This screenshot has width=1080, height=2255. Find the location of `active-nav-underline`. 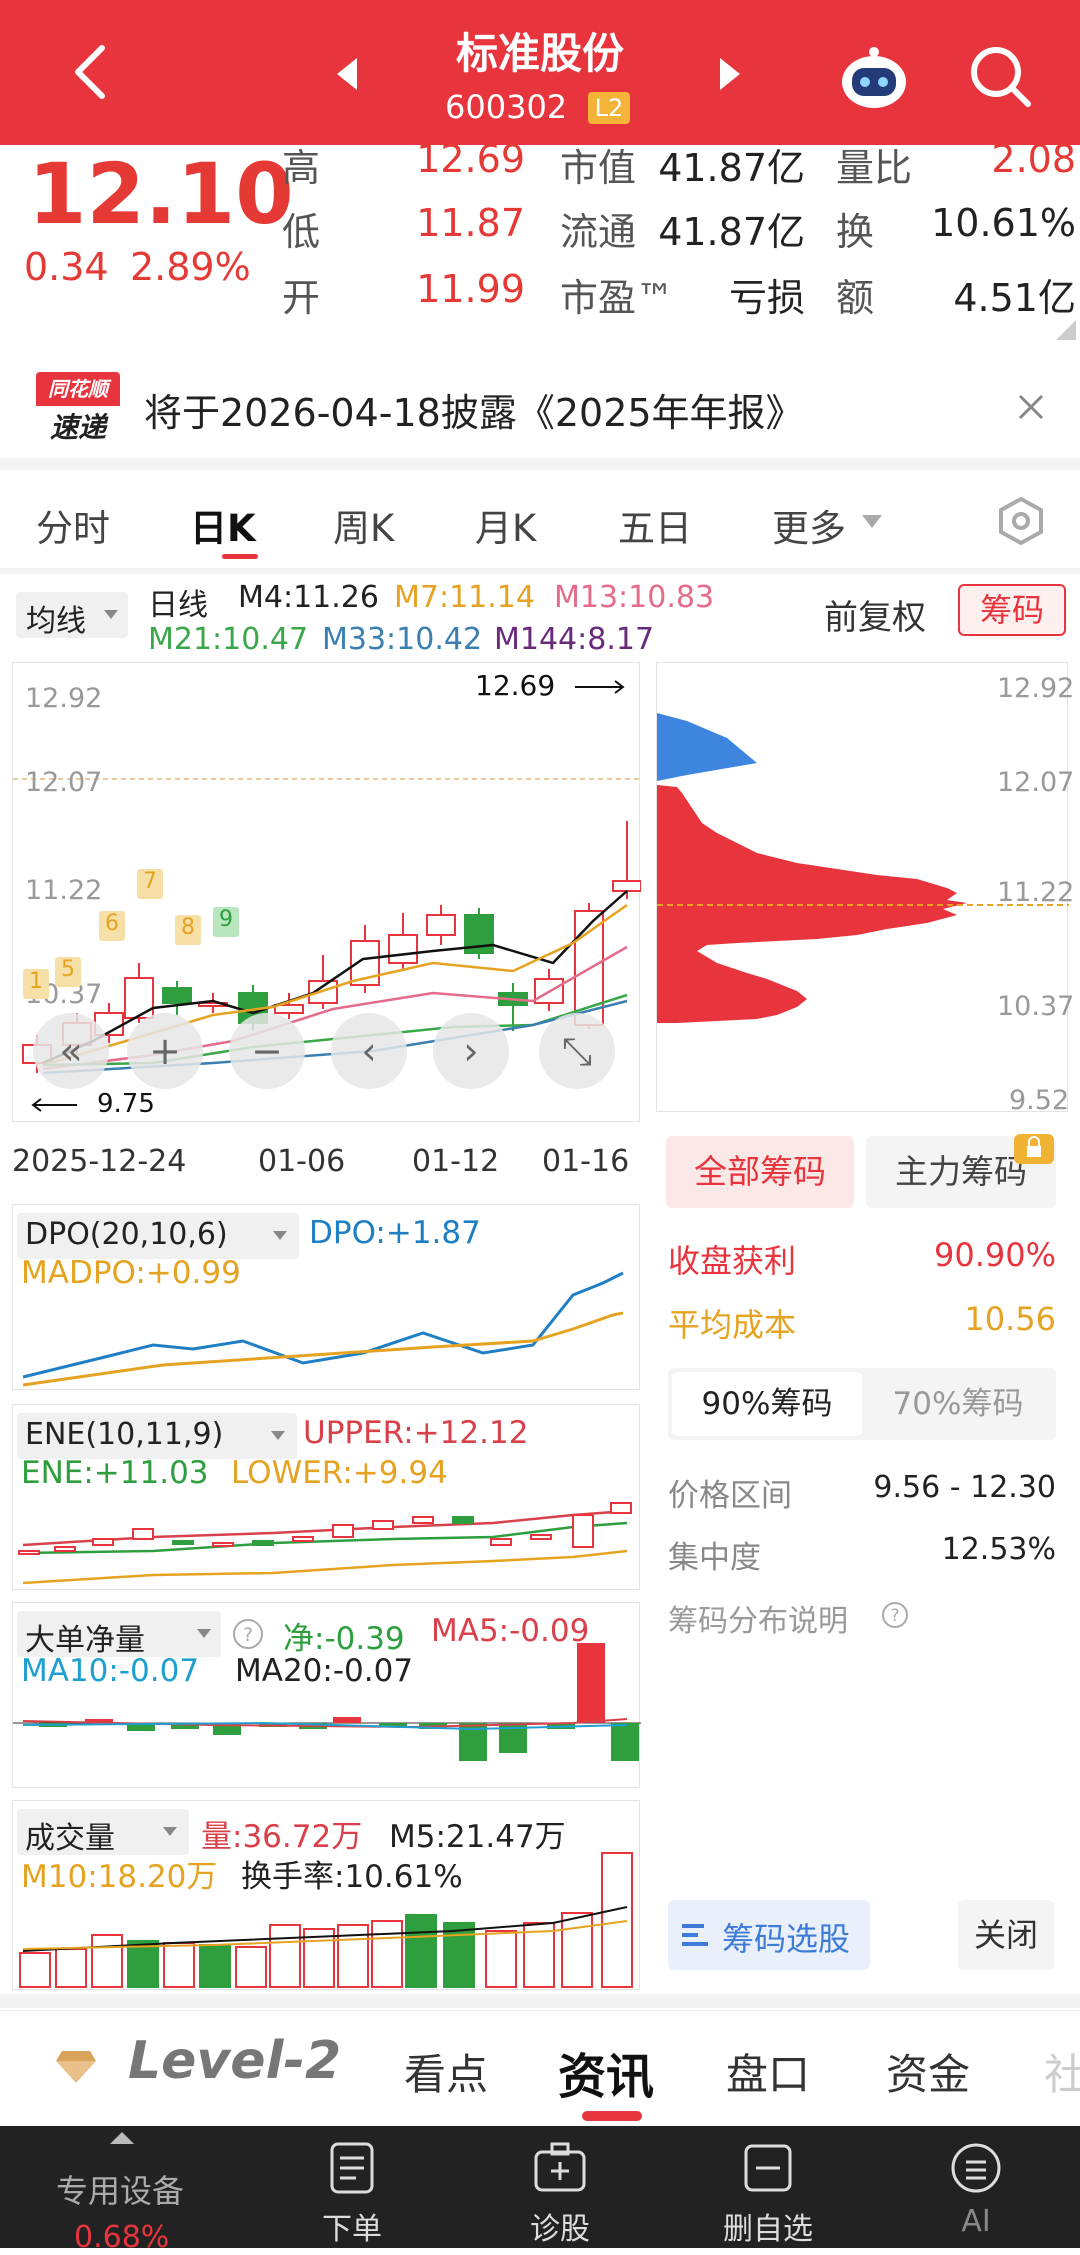

active-nav-underline is located at coordinates (612, 2116).